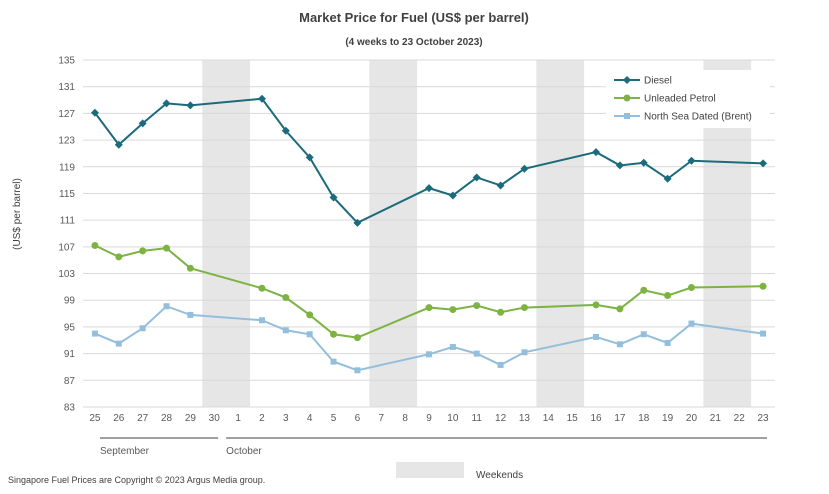 The image size is (829, 494). What do you see at coordinates (334, 418) in the screenshot?
I see `x-tick-label: 5` at bounding box center [334, 418].